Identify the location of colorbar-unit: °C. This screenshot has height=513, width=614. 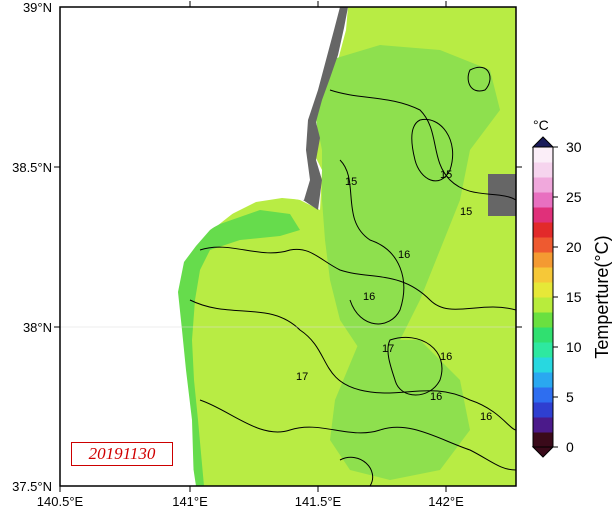
(541, 125).